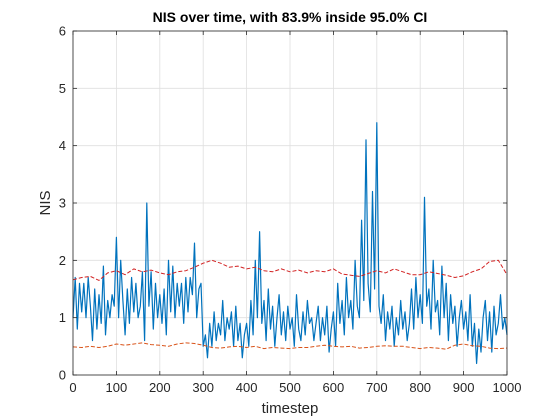 The width and height of the screenshot is (560, 420). What do you see at coordinates (62, 88) in the screenshot?
I see `y-tick-label: 5` at bounding box center [62, 88].